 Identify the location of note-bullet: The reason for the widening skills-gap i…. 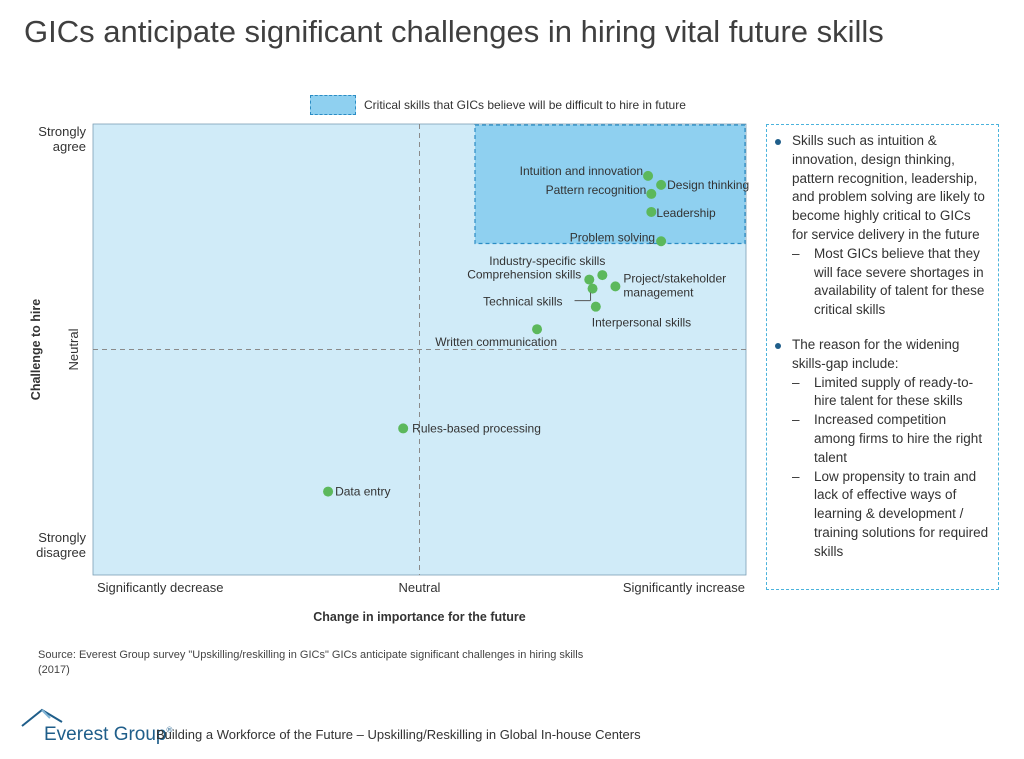
(882, 449).